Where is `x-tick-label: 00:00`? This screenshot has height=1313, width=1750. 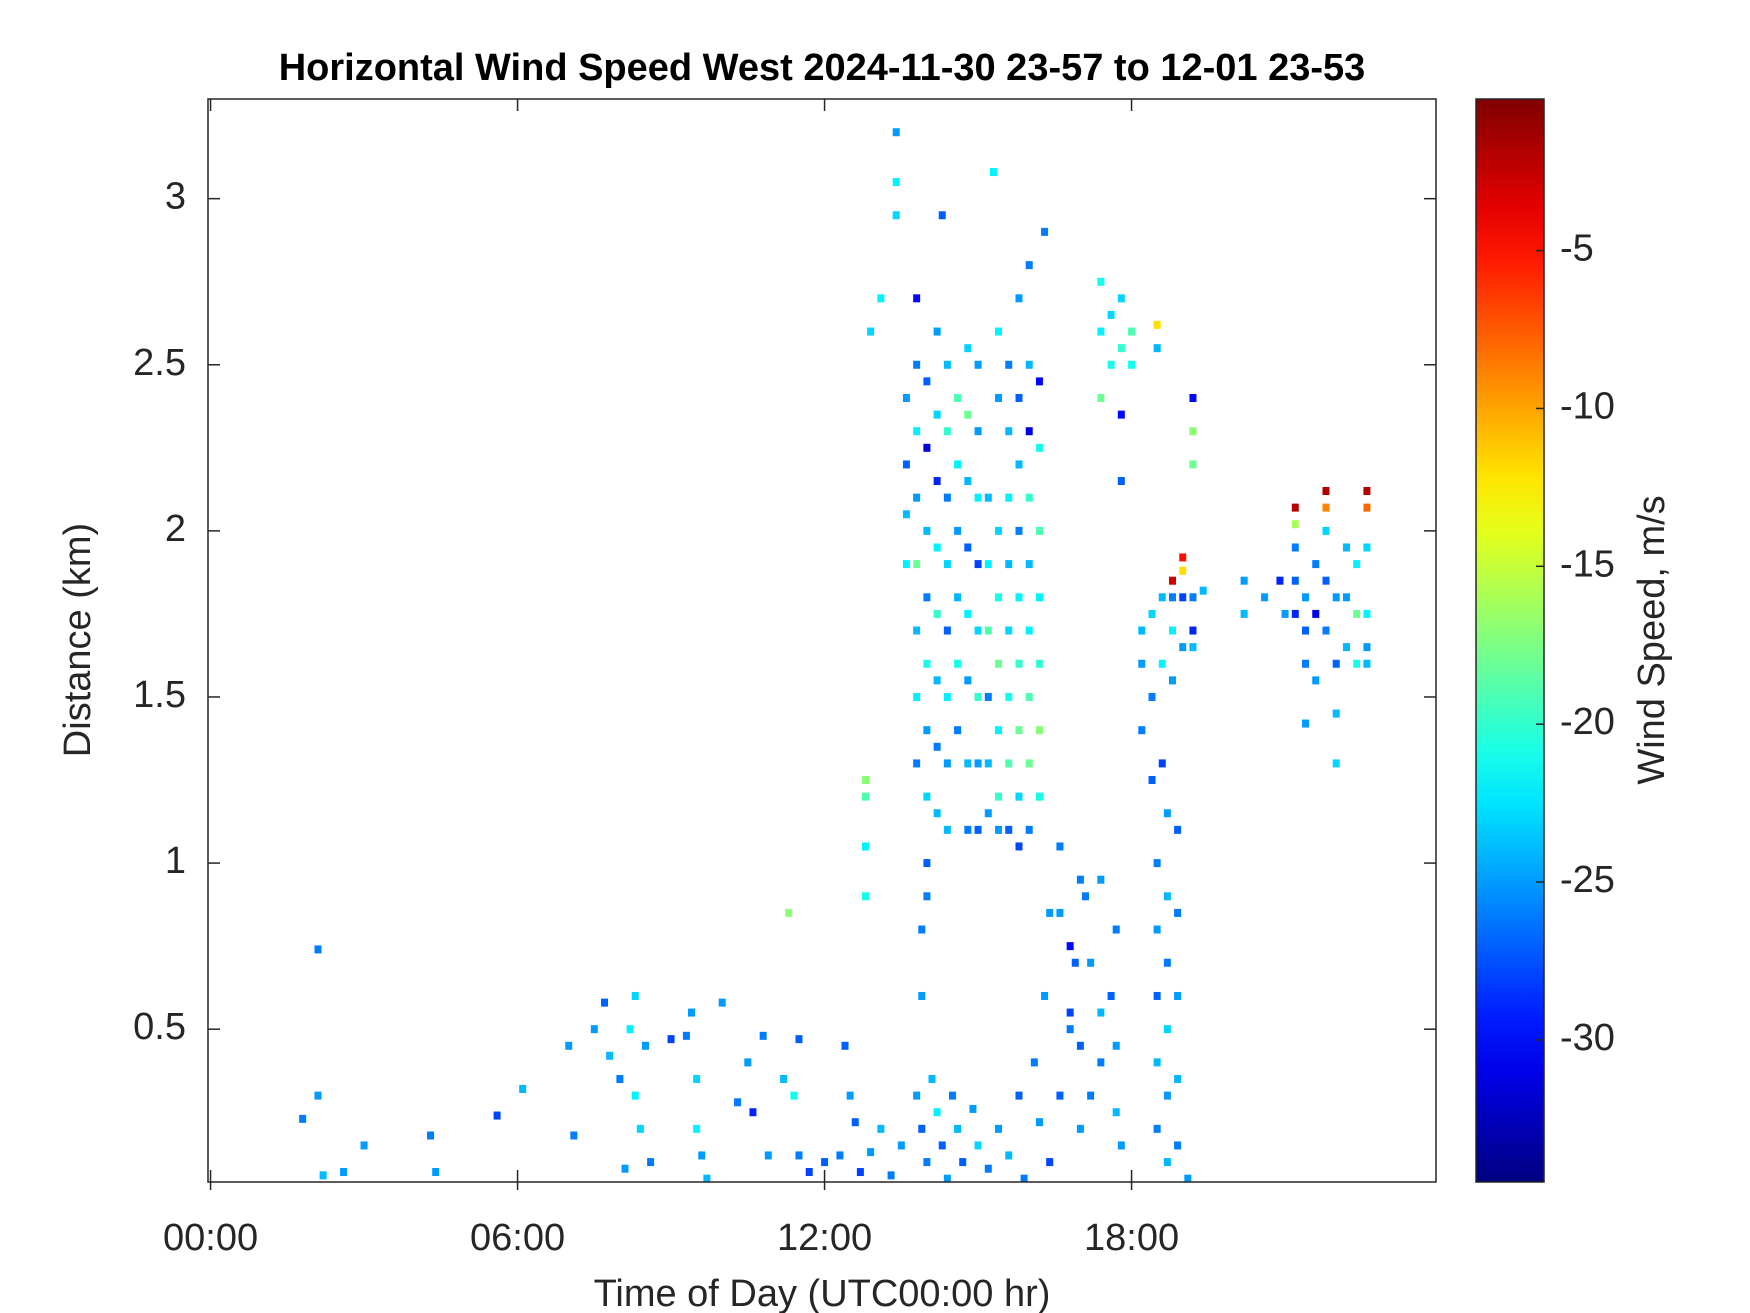
x-tick-label: 00:00 is located at coordinates (210, 1238).